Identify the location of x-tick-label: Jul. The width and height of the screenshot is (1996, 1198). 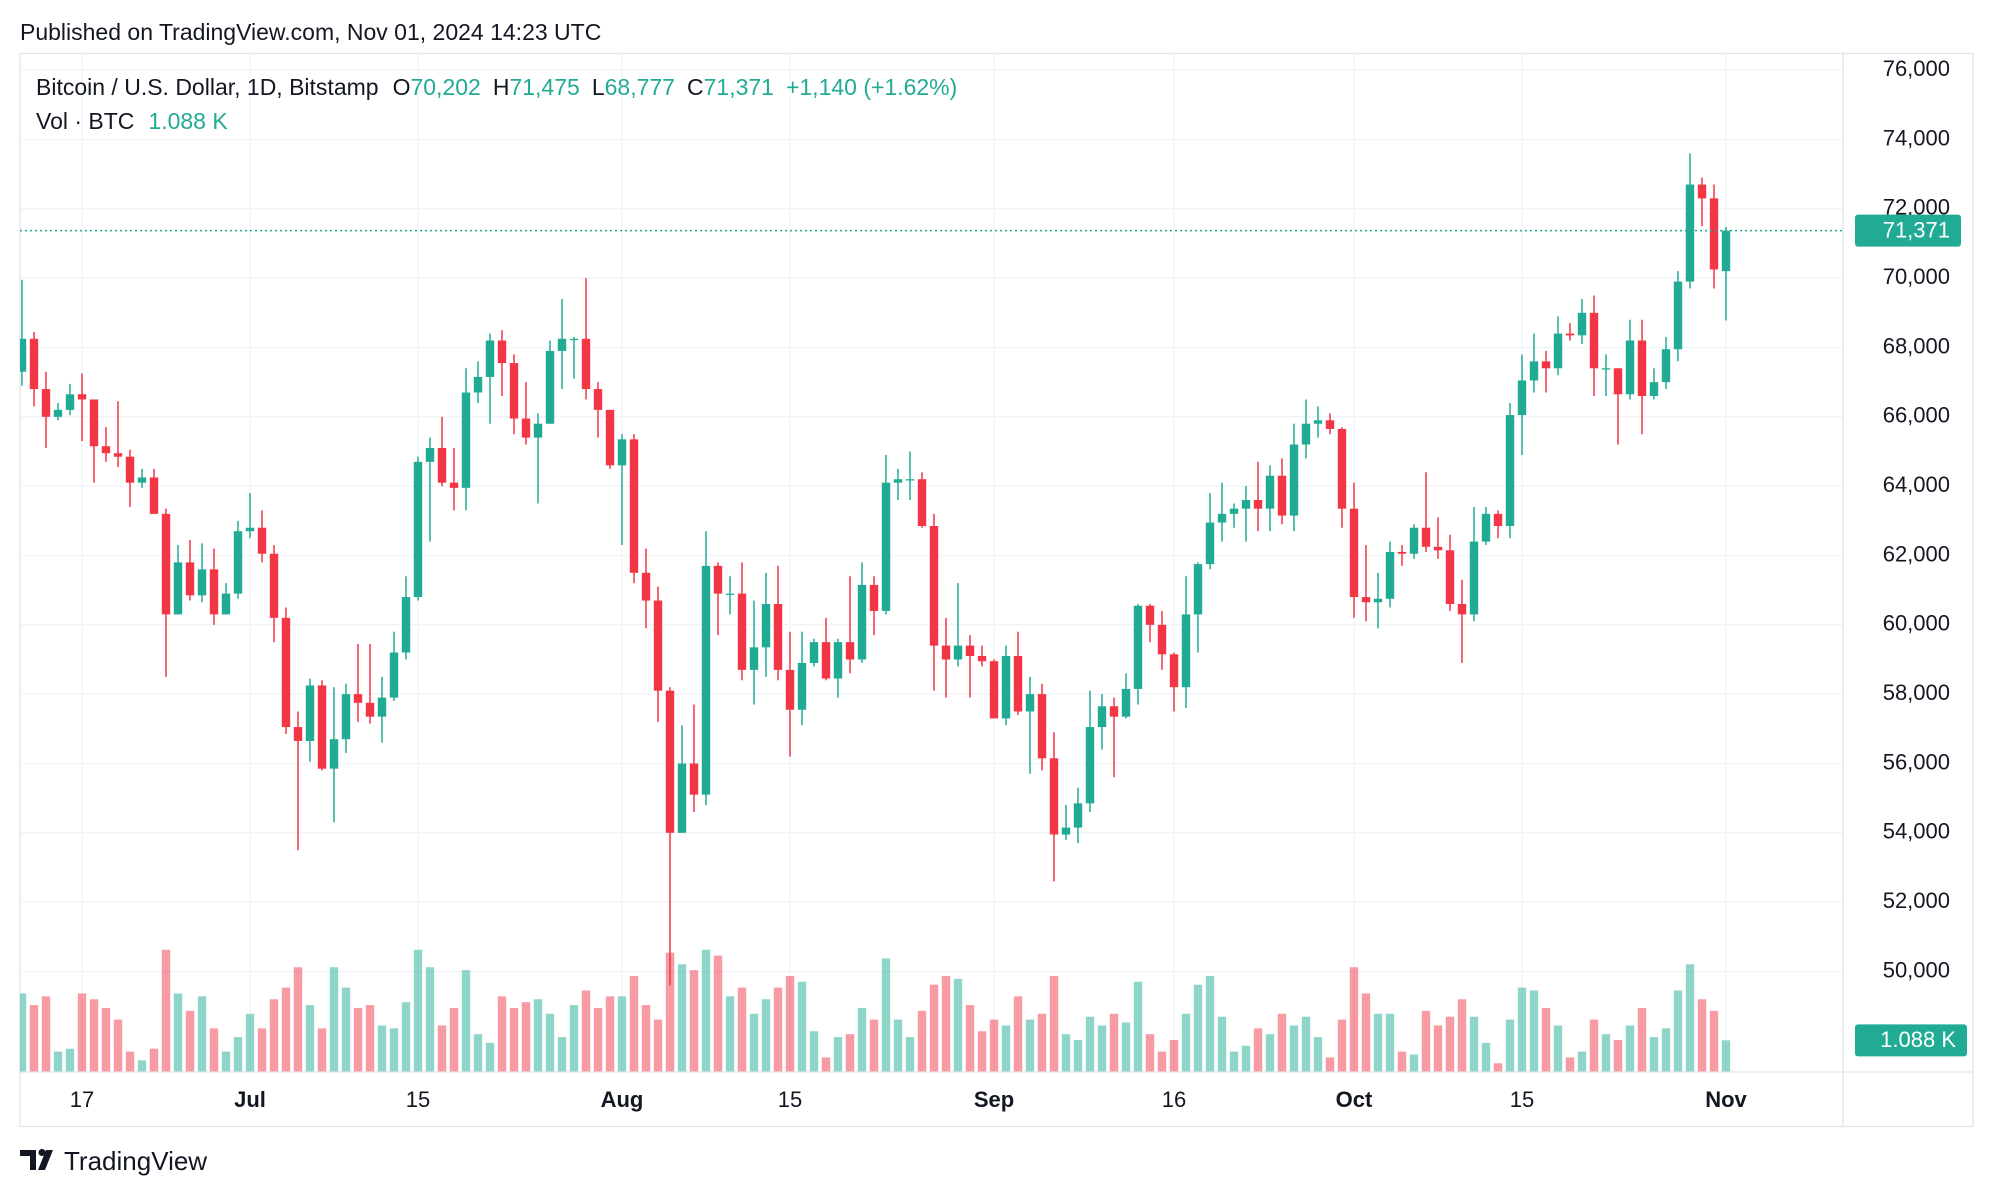
(250, 1099).